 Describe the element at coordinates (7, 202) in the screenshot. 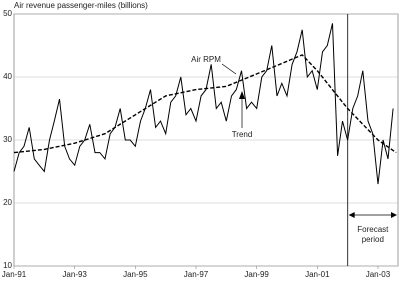

I see `y-tick-label: 20` at that location.